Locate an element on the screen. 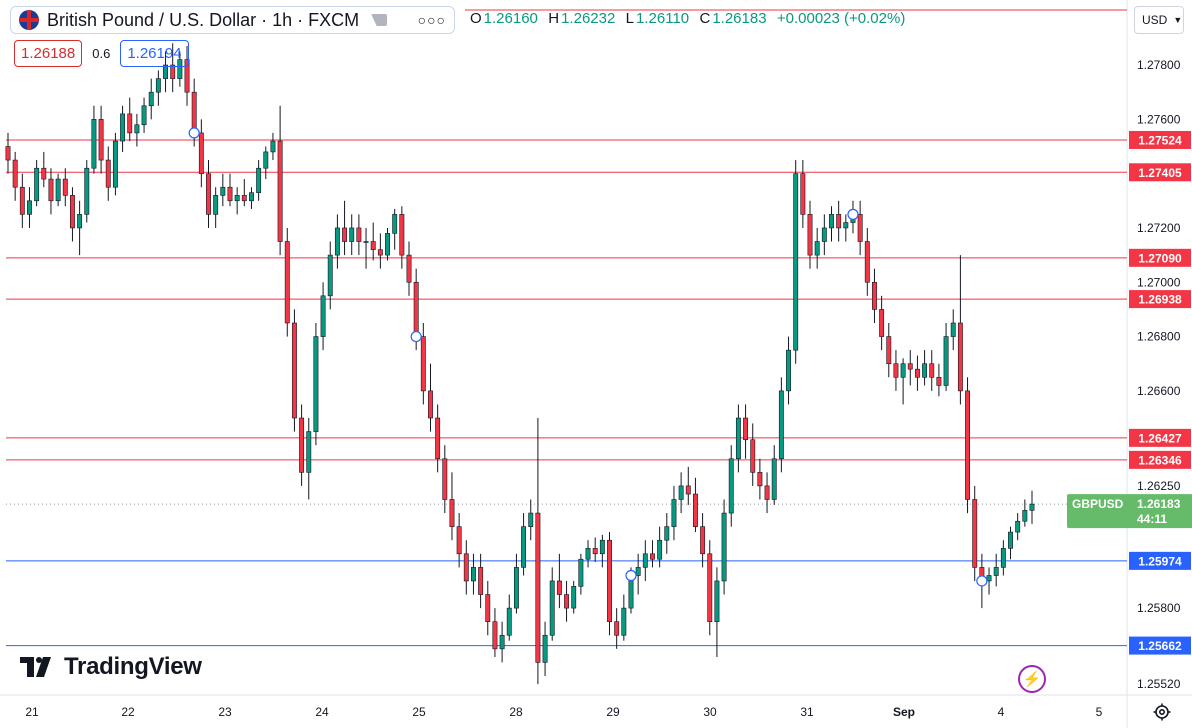 This screenshot has height=728, width=1192. more-dots-icon: ○○○ is located at coordinates (431, 20).